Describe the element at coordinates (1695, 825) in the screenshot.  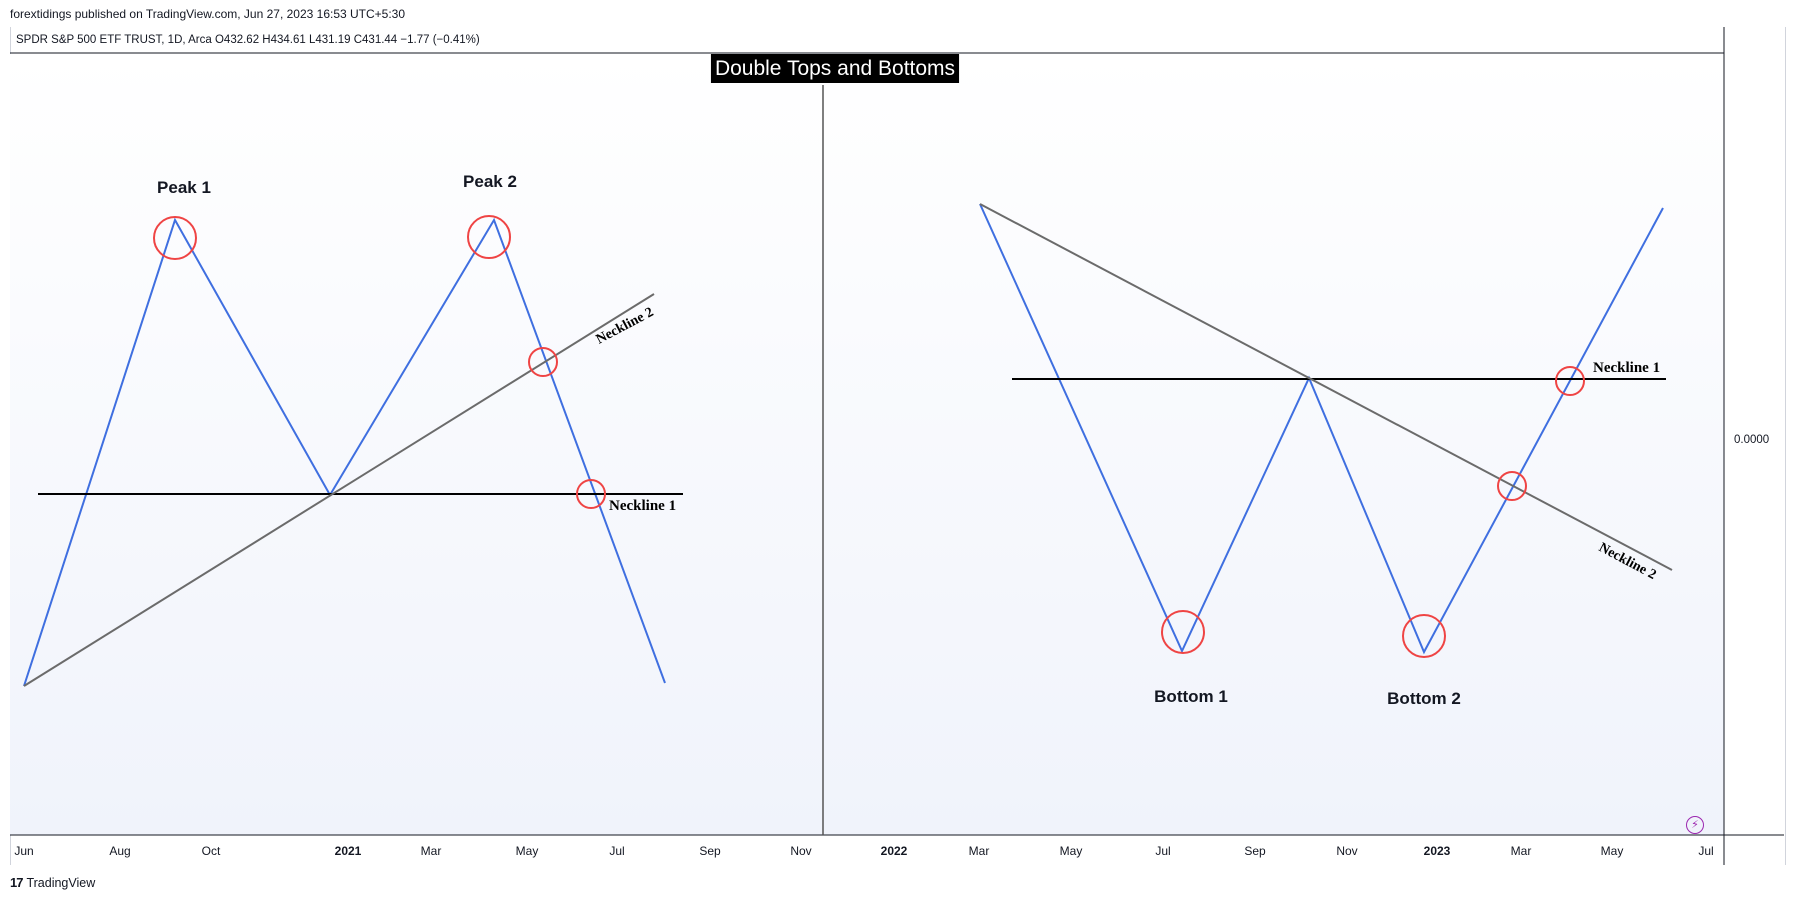
I see `lightning-icon: ⚡` at that location.